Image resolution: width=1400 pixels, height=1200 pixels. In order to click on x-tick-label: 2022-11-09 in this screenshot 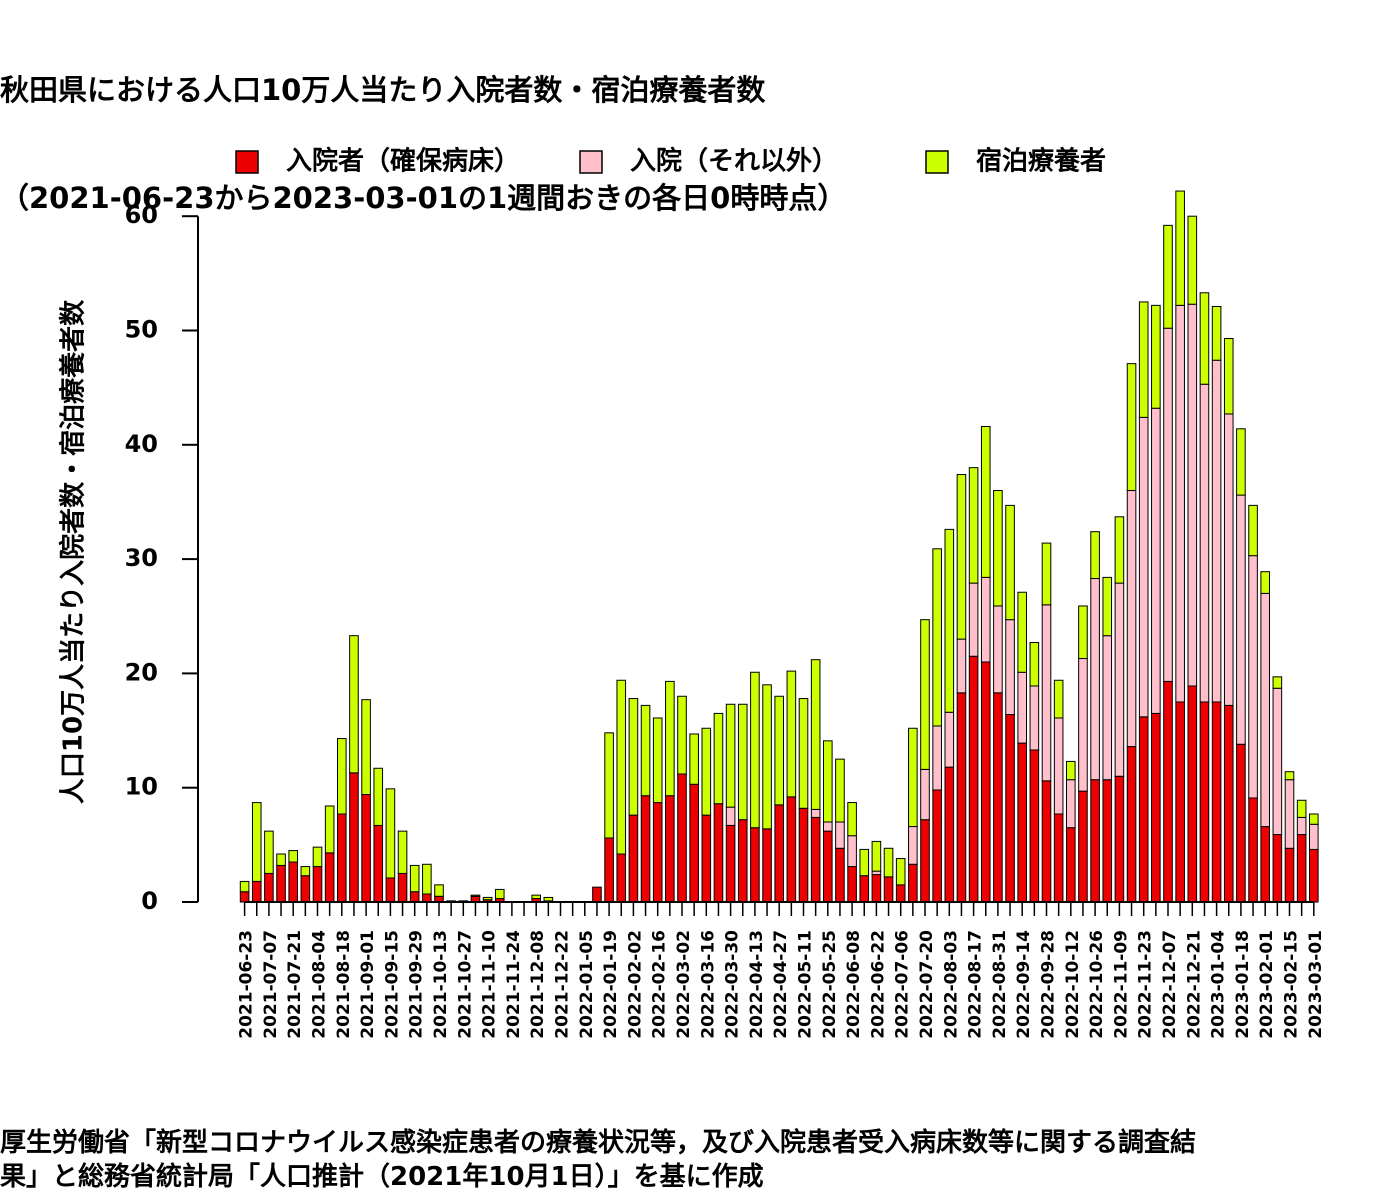, I will do `click(1121, 984)`.